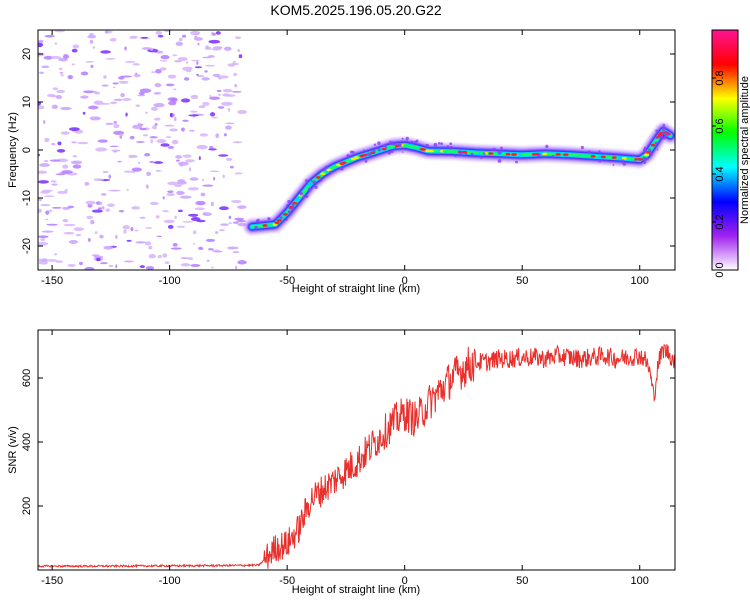  I want to click on x-tick-label: -150, so click(52, 281).